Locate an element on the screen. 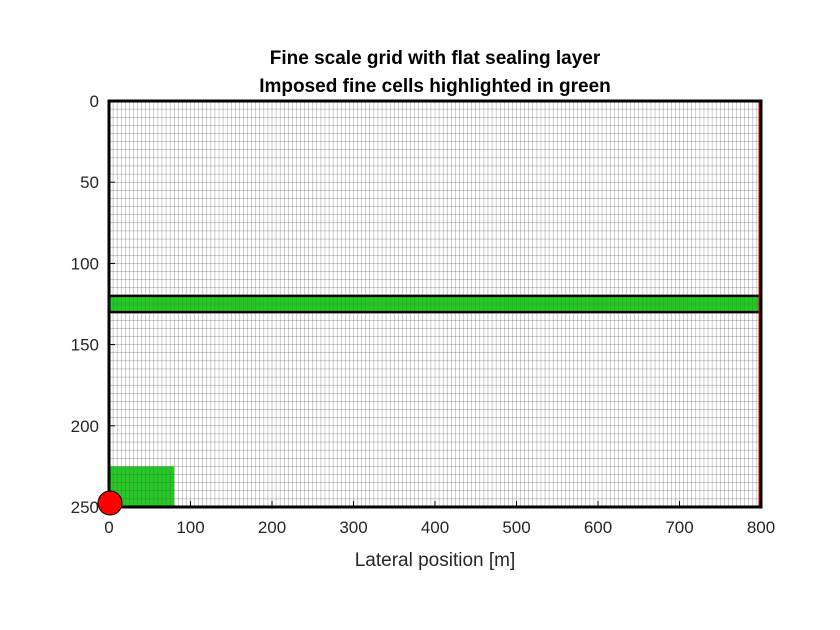 This screenshot has width=840, height=630. x-tick-label: 800 is located at coordinates (761, 527).